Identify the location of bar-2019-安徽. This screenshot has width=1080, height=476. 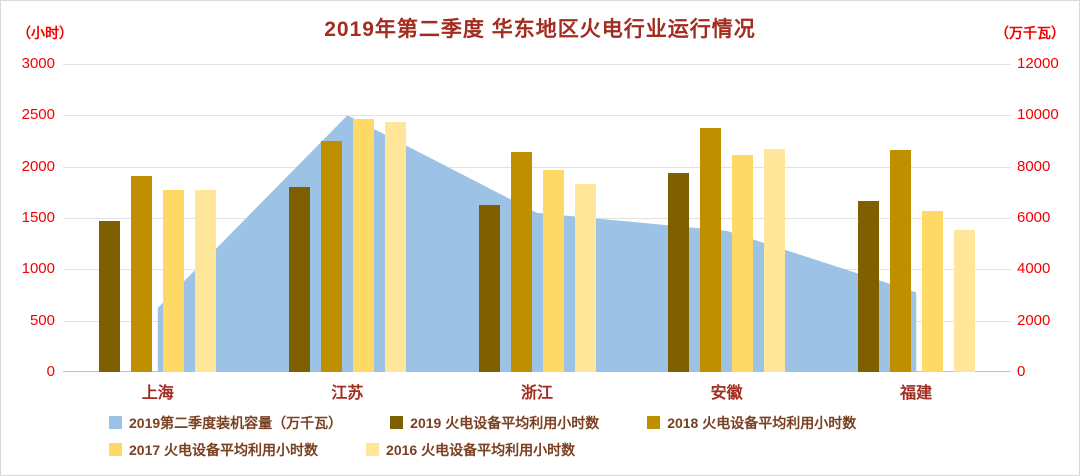
(679, 272).